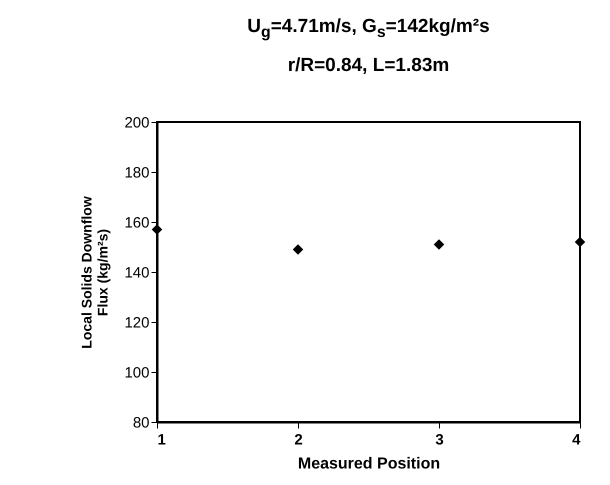 The height and width of the screenshot is (485, 610). Describe the element at coordinates (369, 464) in the screenshot. I see `x-axis-title: Measured Position` at that location.